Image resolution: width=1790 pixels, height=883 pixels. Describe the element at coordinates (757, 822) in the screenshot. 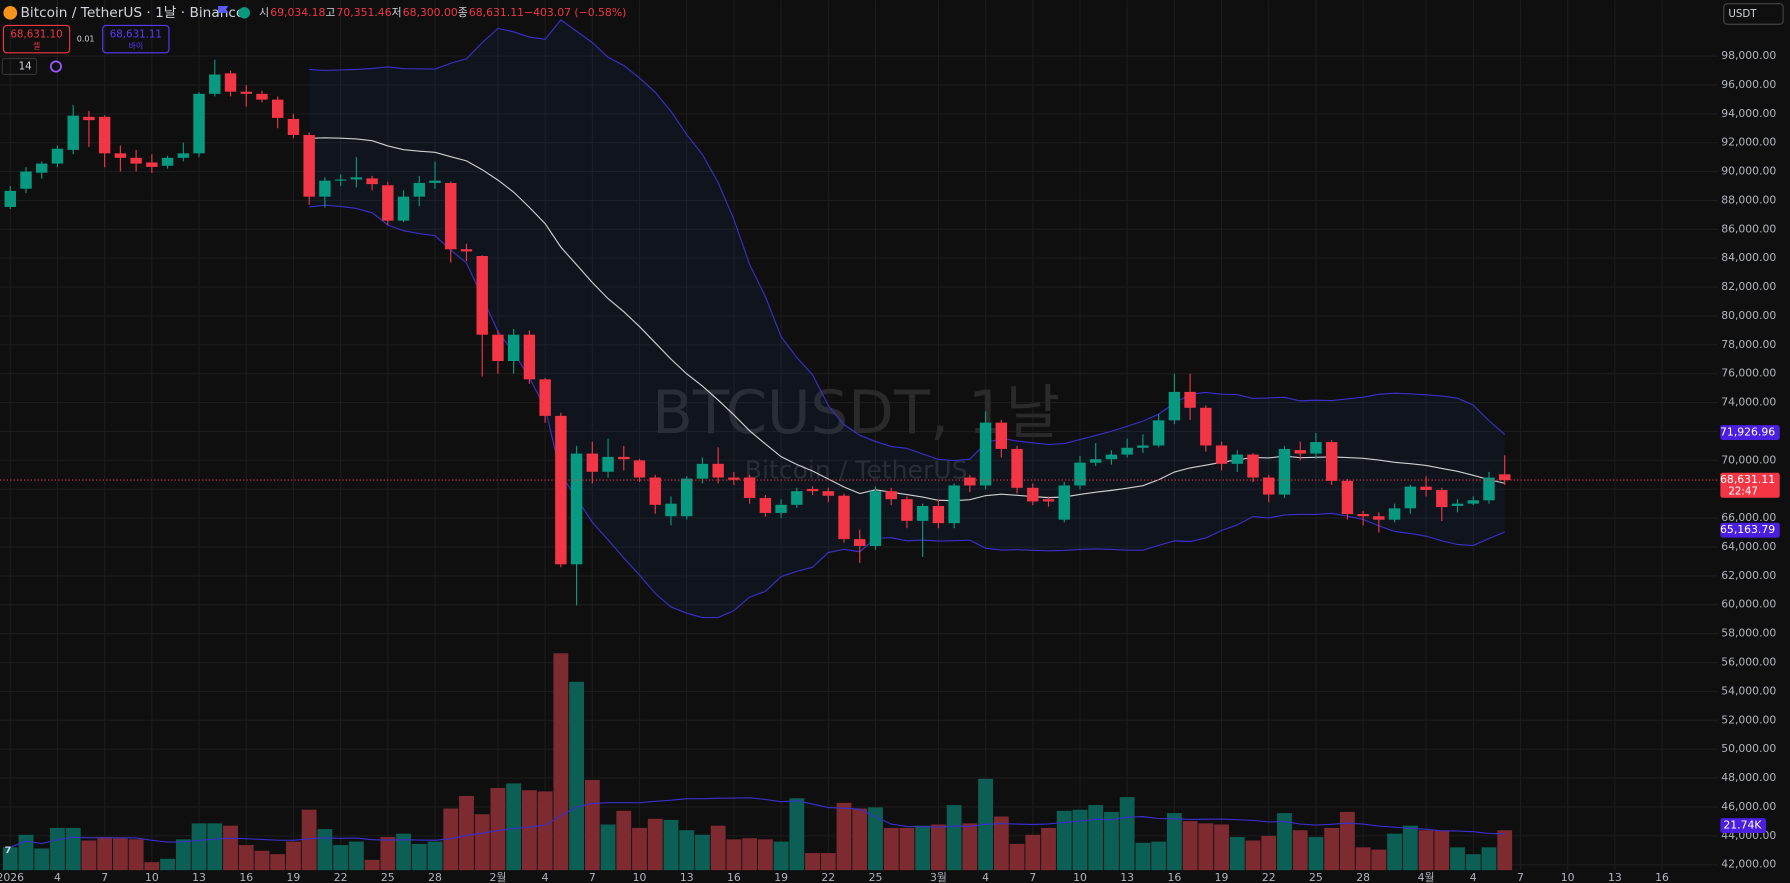

I see `volume-ma` at that location.